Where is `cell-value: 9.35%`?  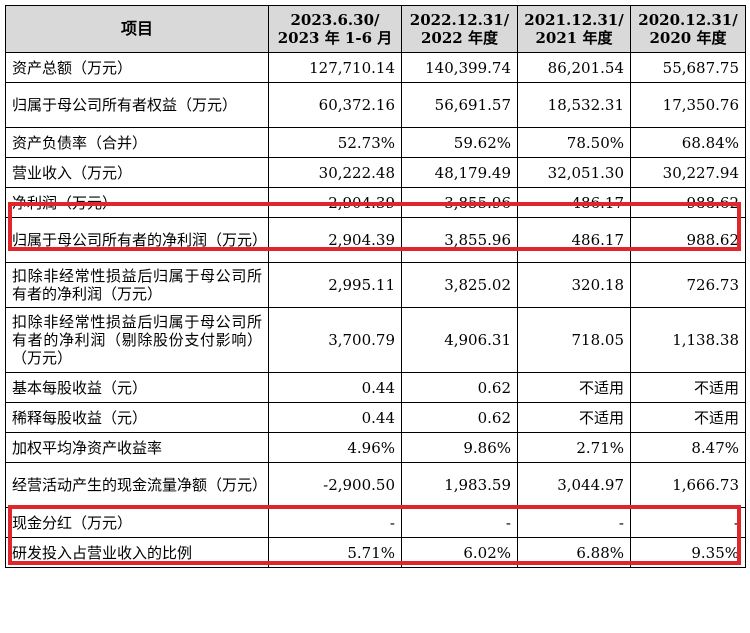 cell-value: 9.35% is located at coordinates (688, 552).